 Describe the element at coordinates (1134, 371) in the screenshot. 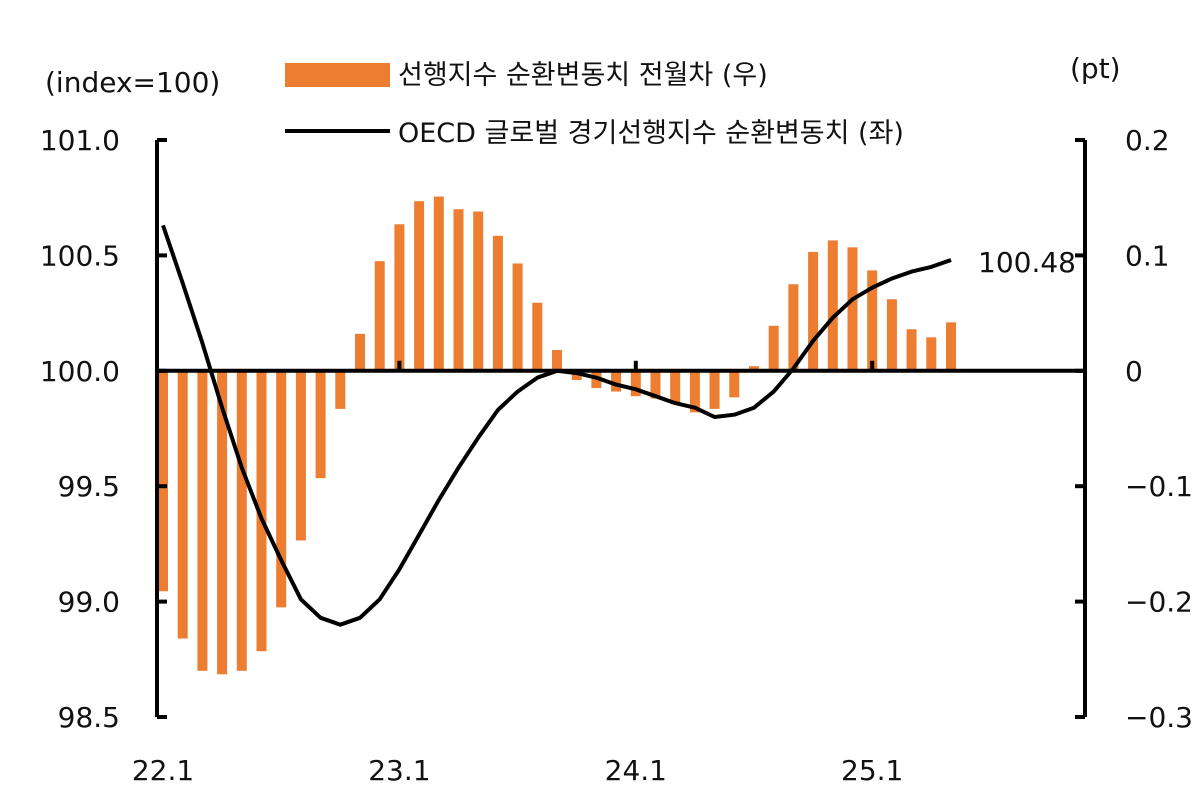

I see `right-tick-label: 0` at that location.